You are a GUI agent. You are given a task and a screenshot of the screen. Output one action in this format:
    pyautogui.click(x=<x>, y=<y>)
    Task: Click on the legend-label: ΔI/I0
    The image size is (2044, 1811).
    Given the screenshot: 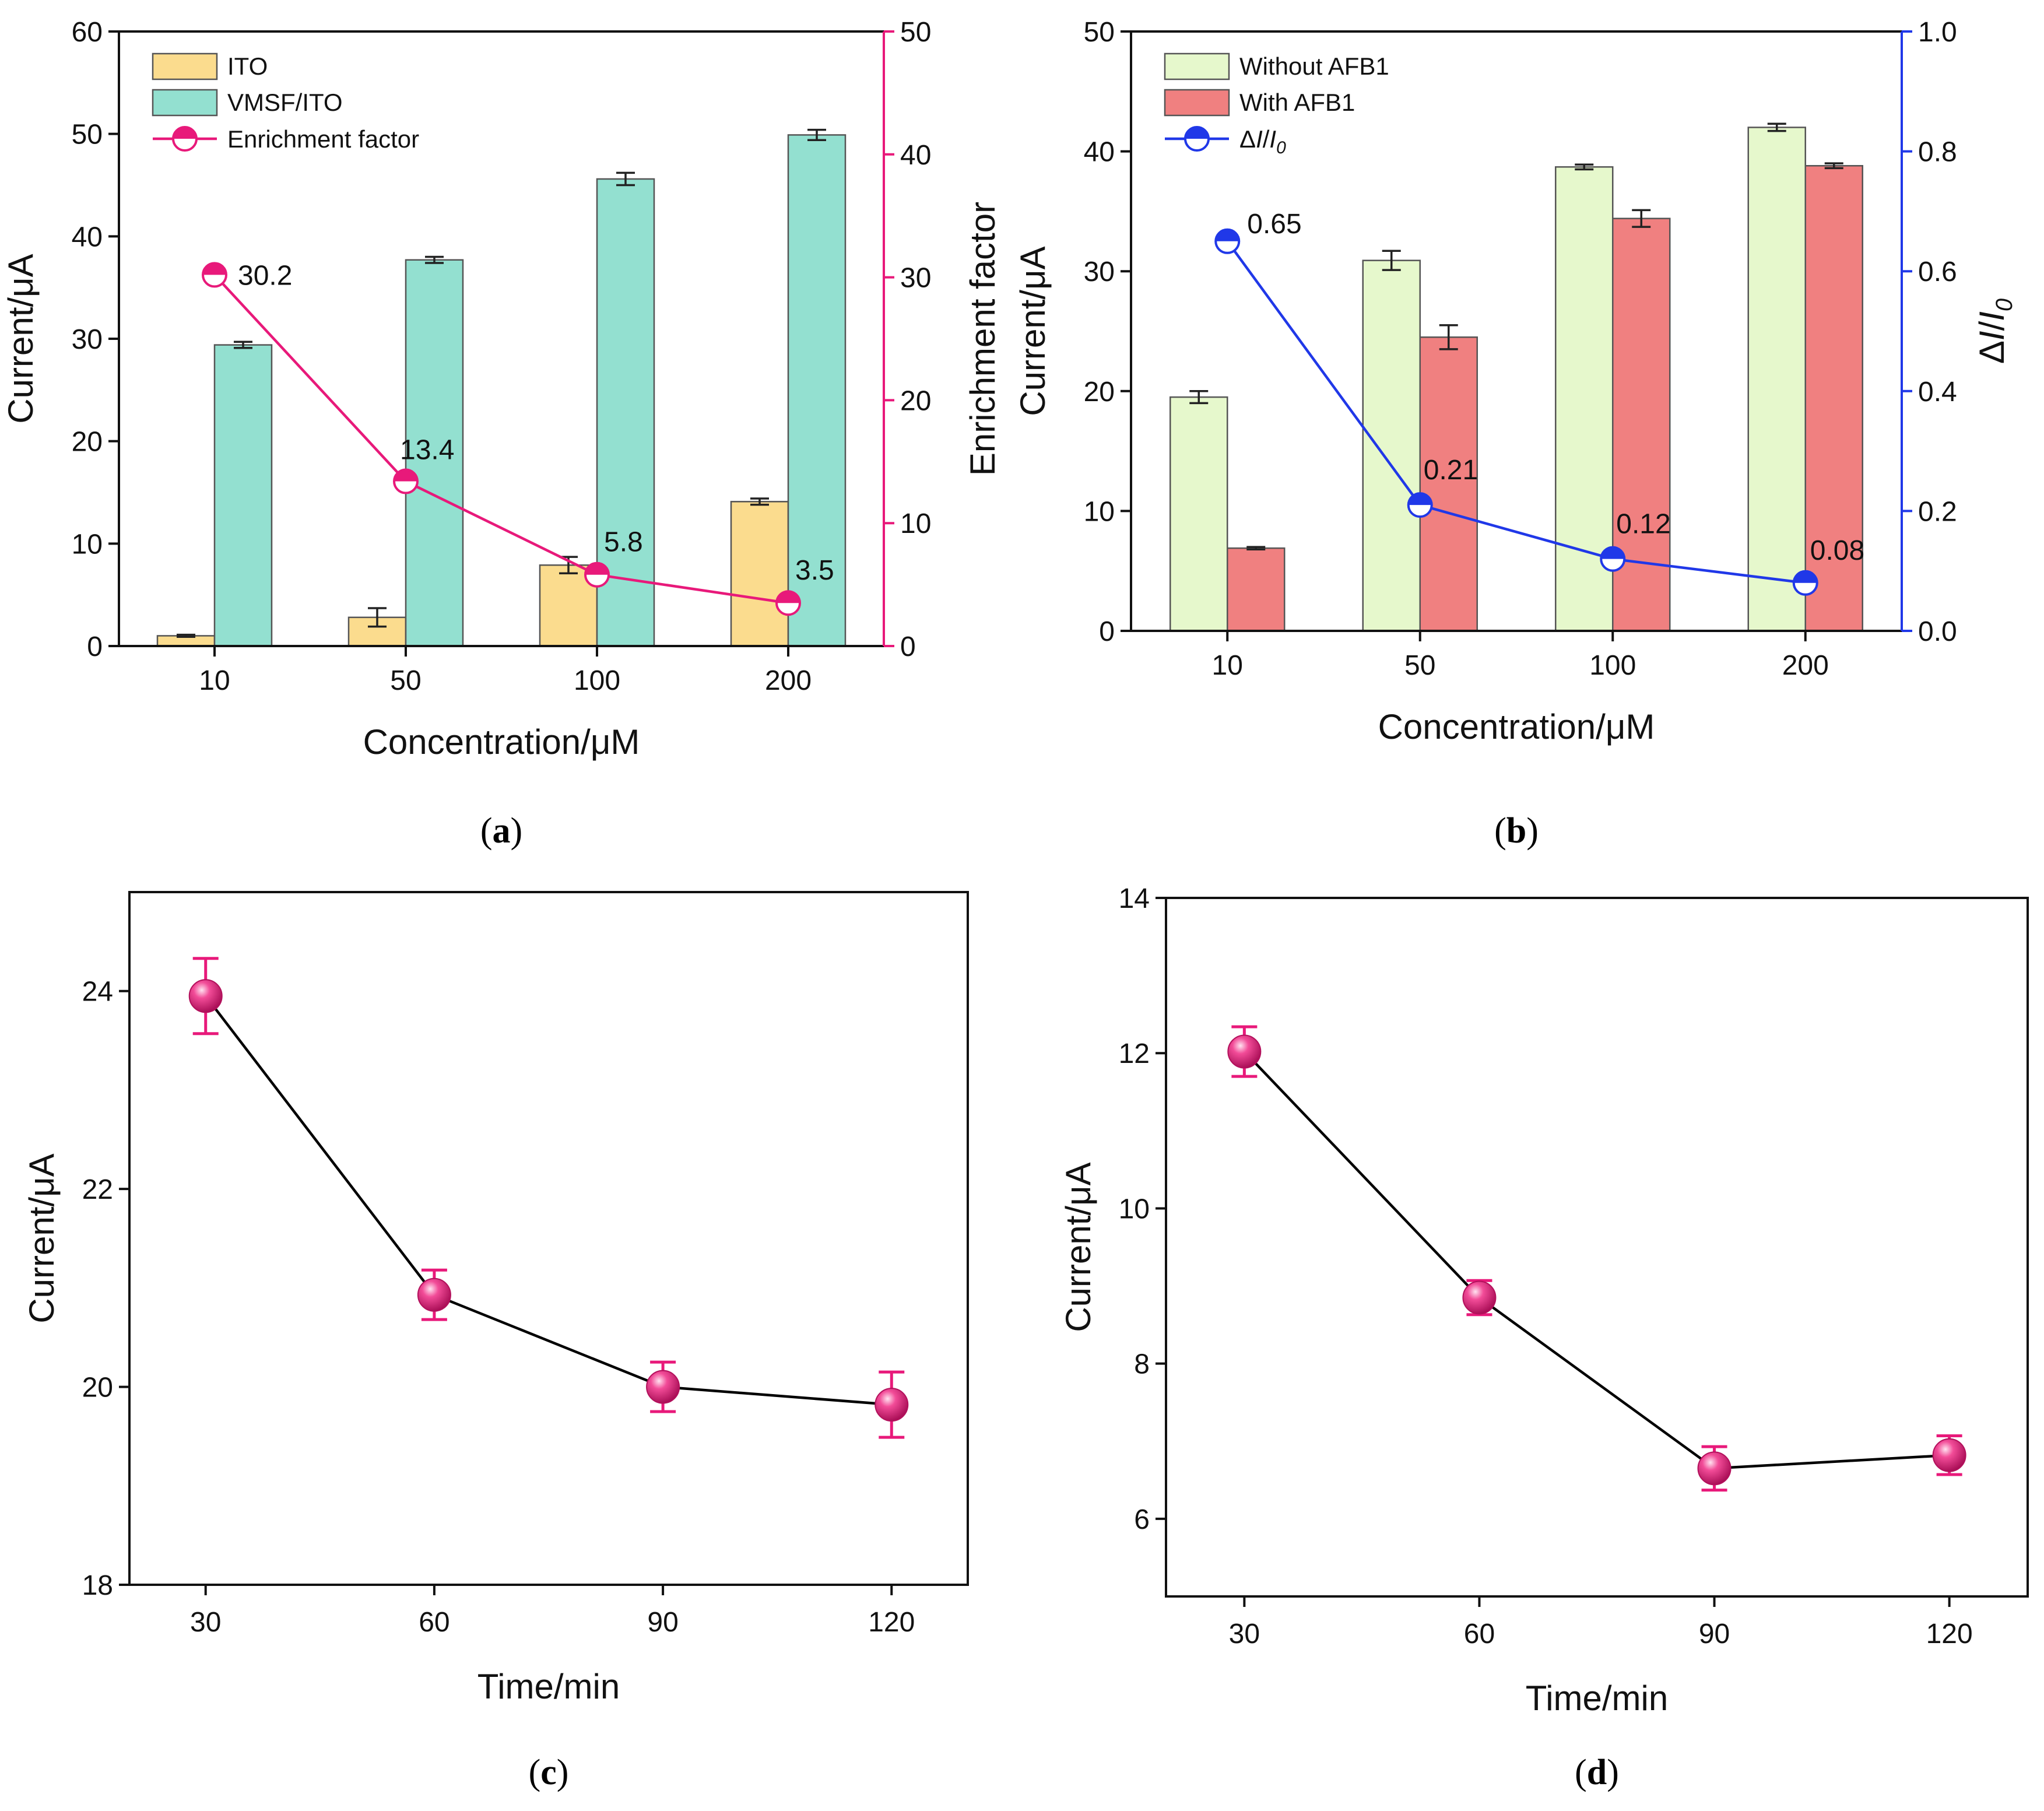 What is the action you would take?
    pyautogui.click(x=1262, y=141)
    